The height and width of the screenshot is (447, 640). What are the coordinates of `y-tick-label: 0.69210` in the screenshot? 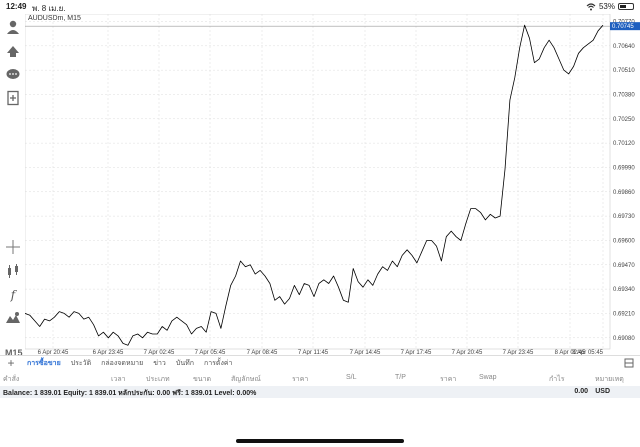 It's located at (624, 314).